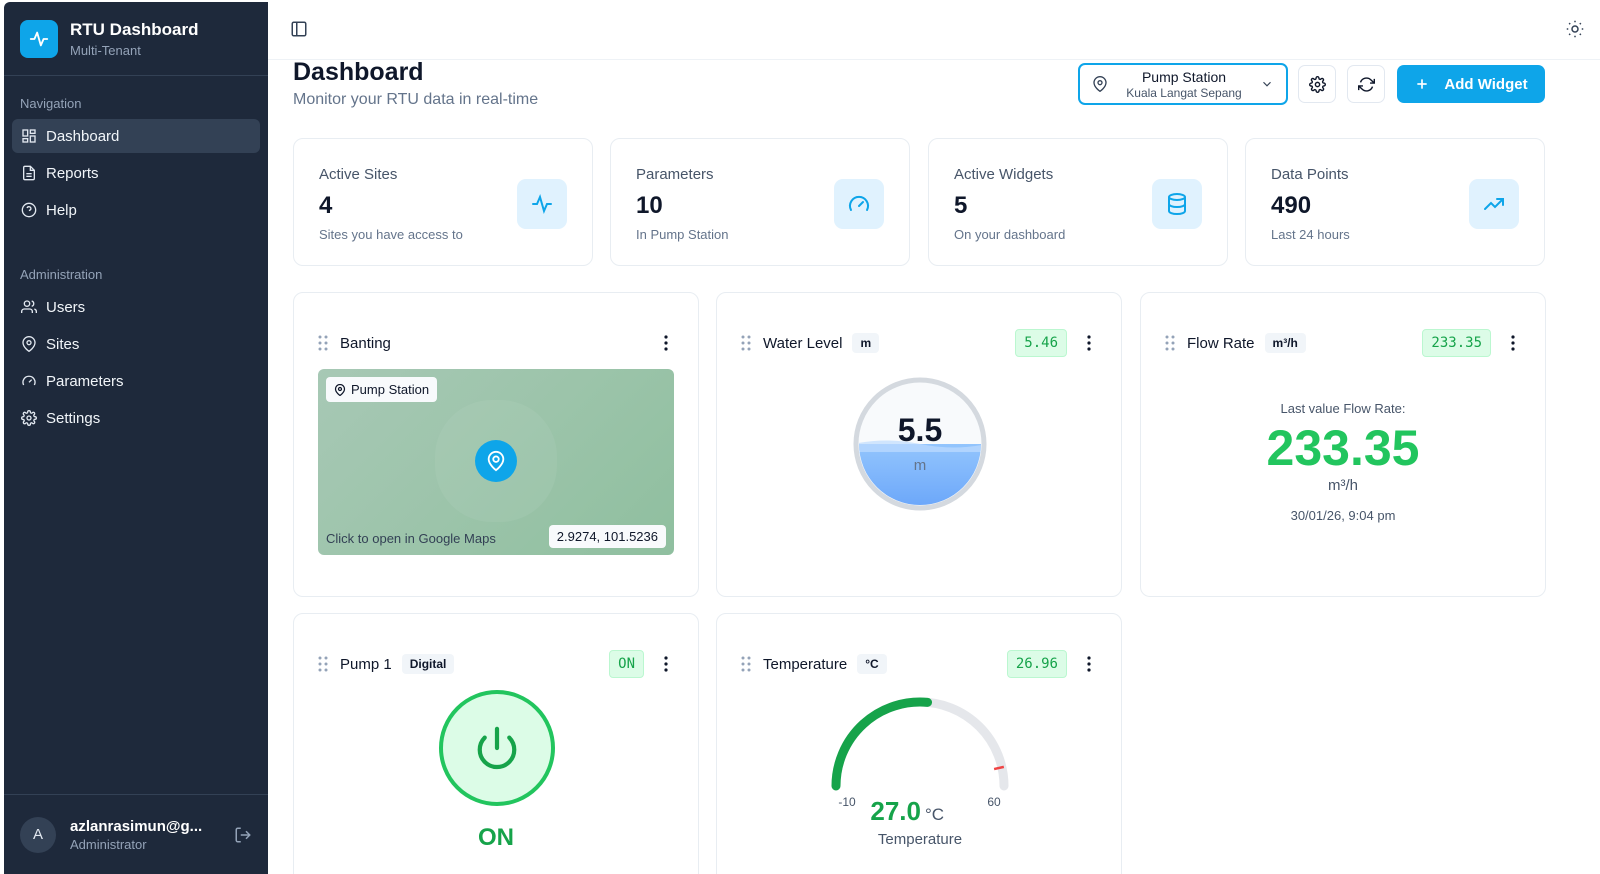 This screenshot has height=874, width=1600. Describe the element at coordinates (108, 844) in the screenshot. I see `user-role: Administrator` at that location.